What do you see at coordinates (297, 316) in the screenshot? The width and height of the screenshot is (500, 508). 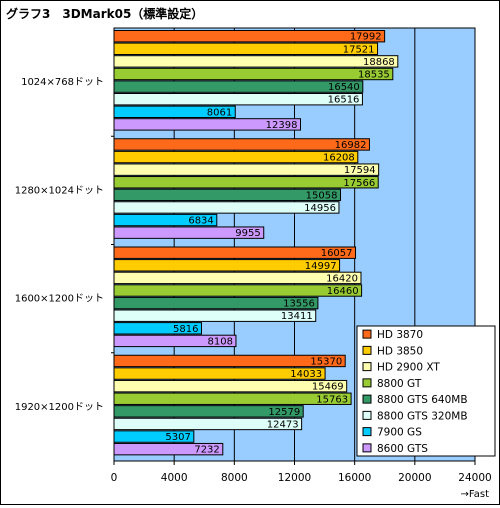 I see `data-label: 13411` at bounding box center [297, 316].